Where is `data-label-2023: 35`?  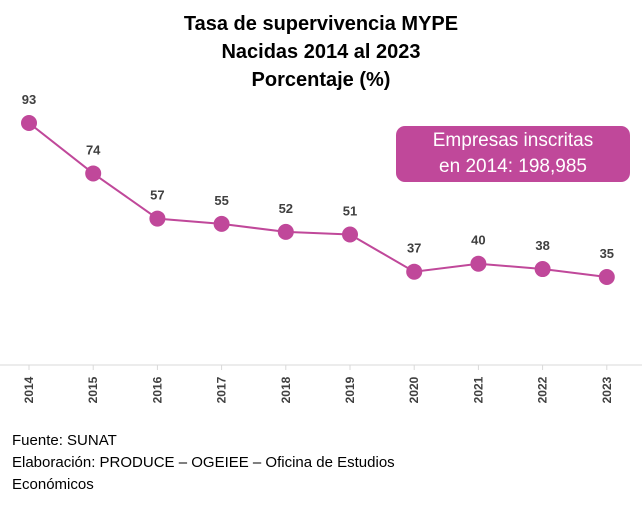 data-label-2023: 35 is located at coordinates (607, 253).